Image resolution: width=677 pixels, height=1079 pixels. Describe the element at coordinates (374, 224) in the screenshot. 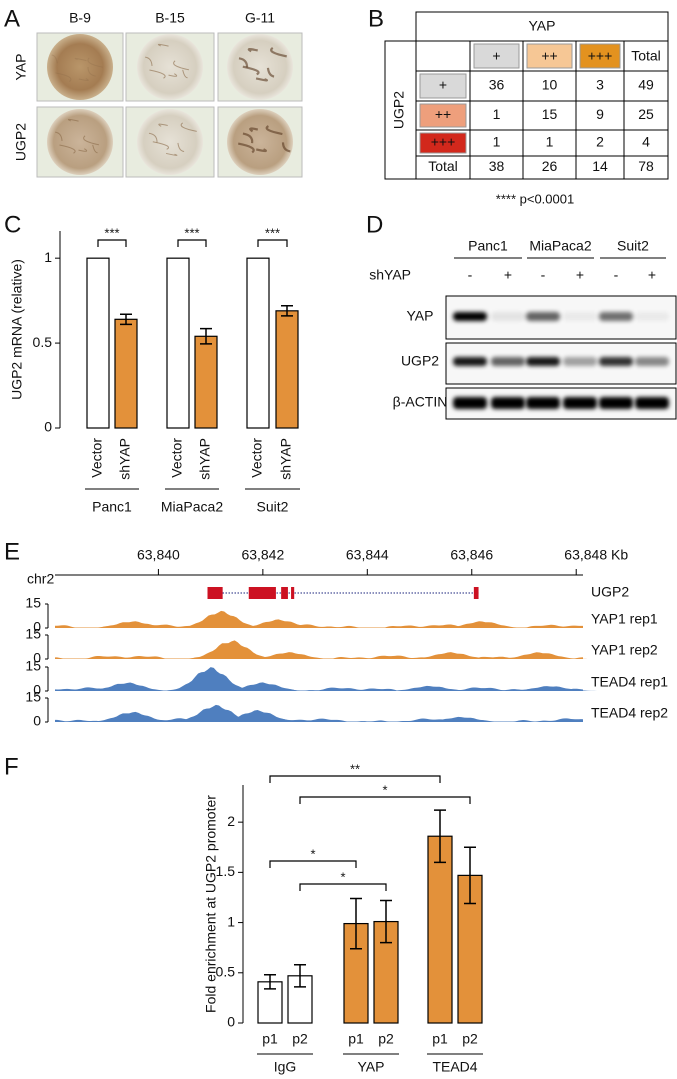

I see `panel-label: D` at that location.